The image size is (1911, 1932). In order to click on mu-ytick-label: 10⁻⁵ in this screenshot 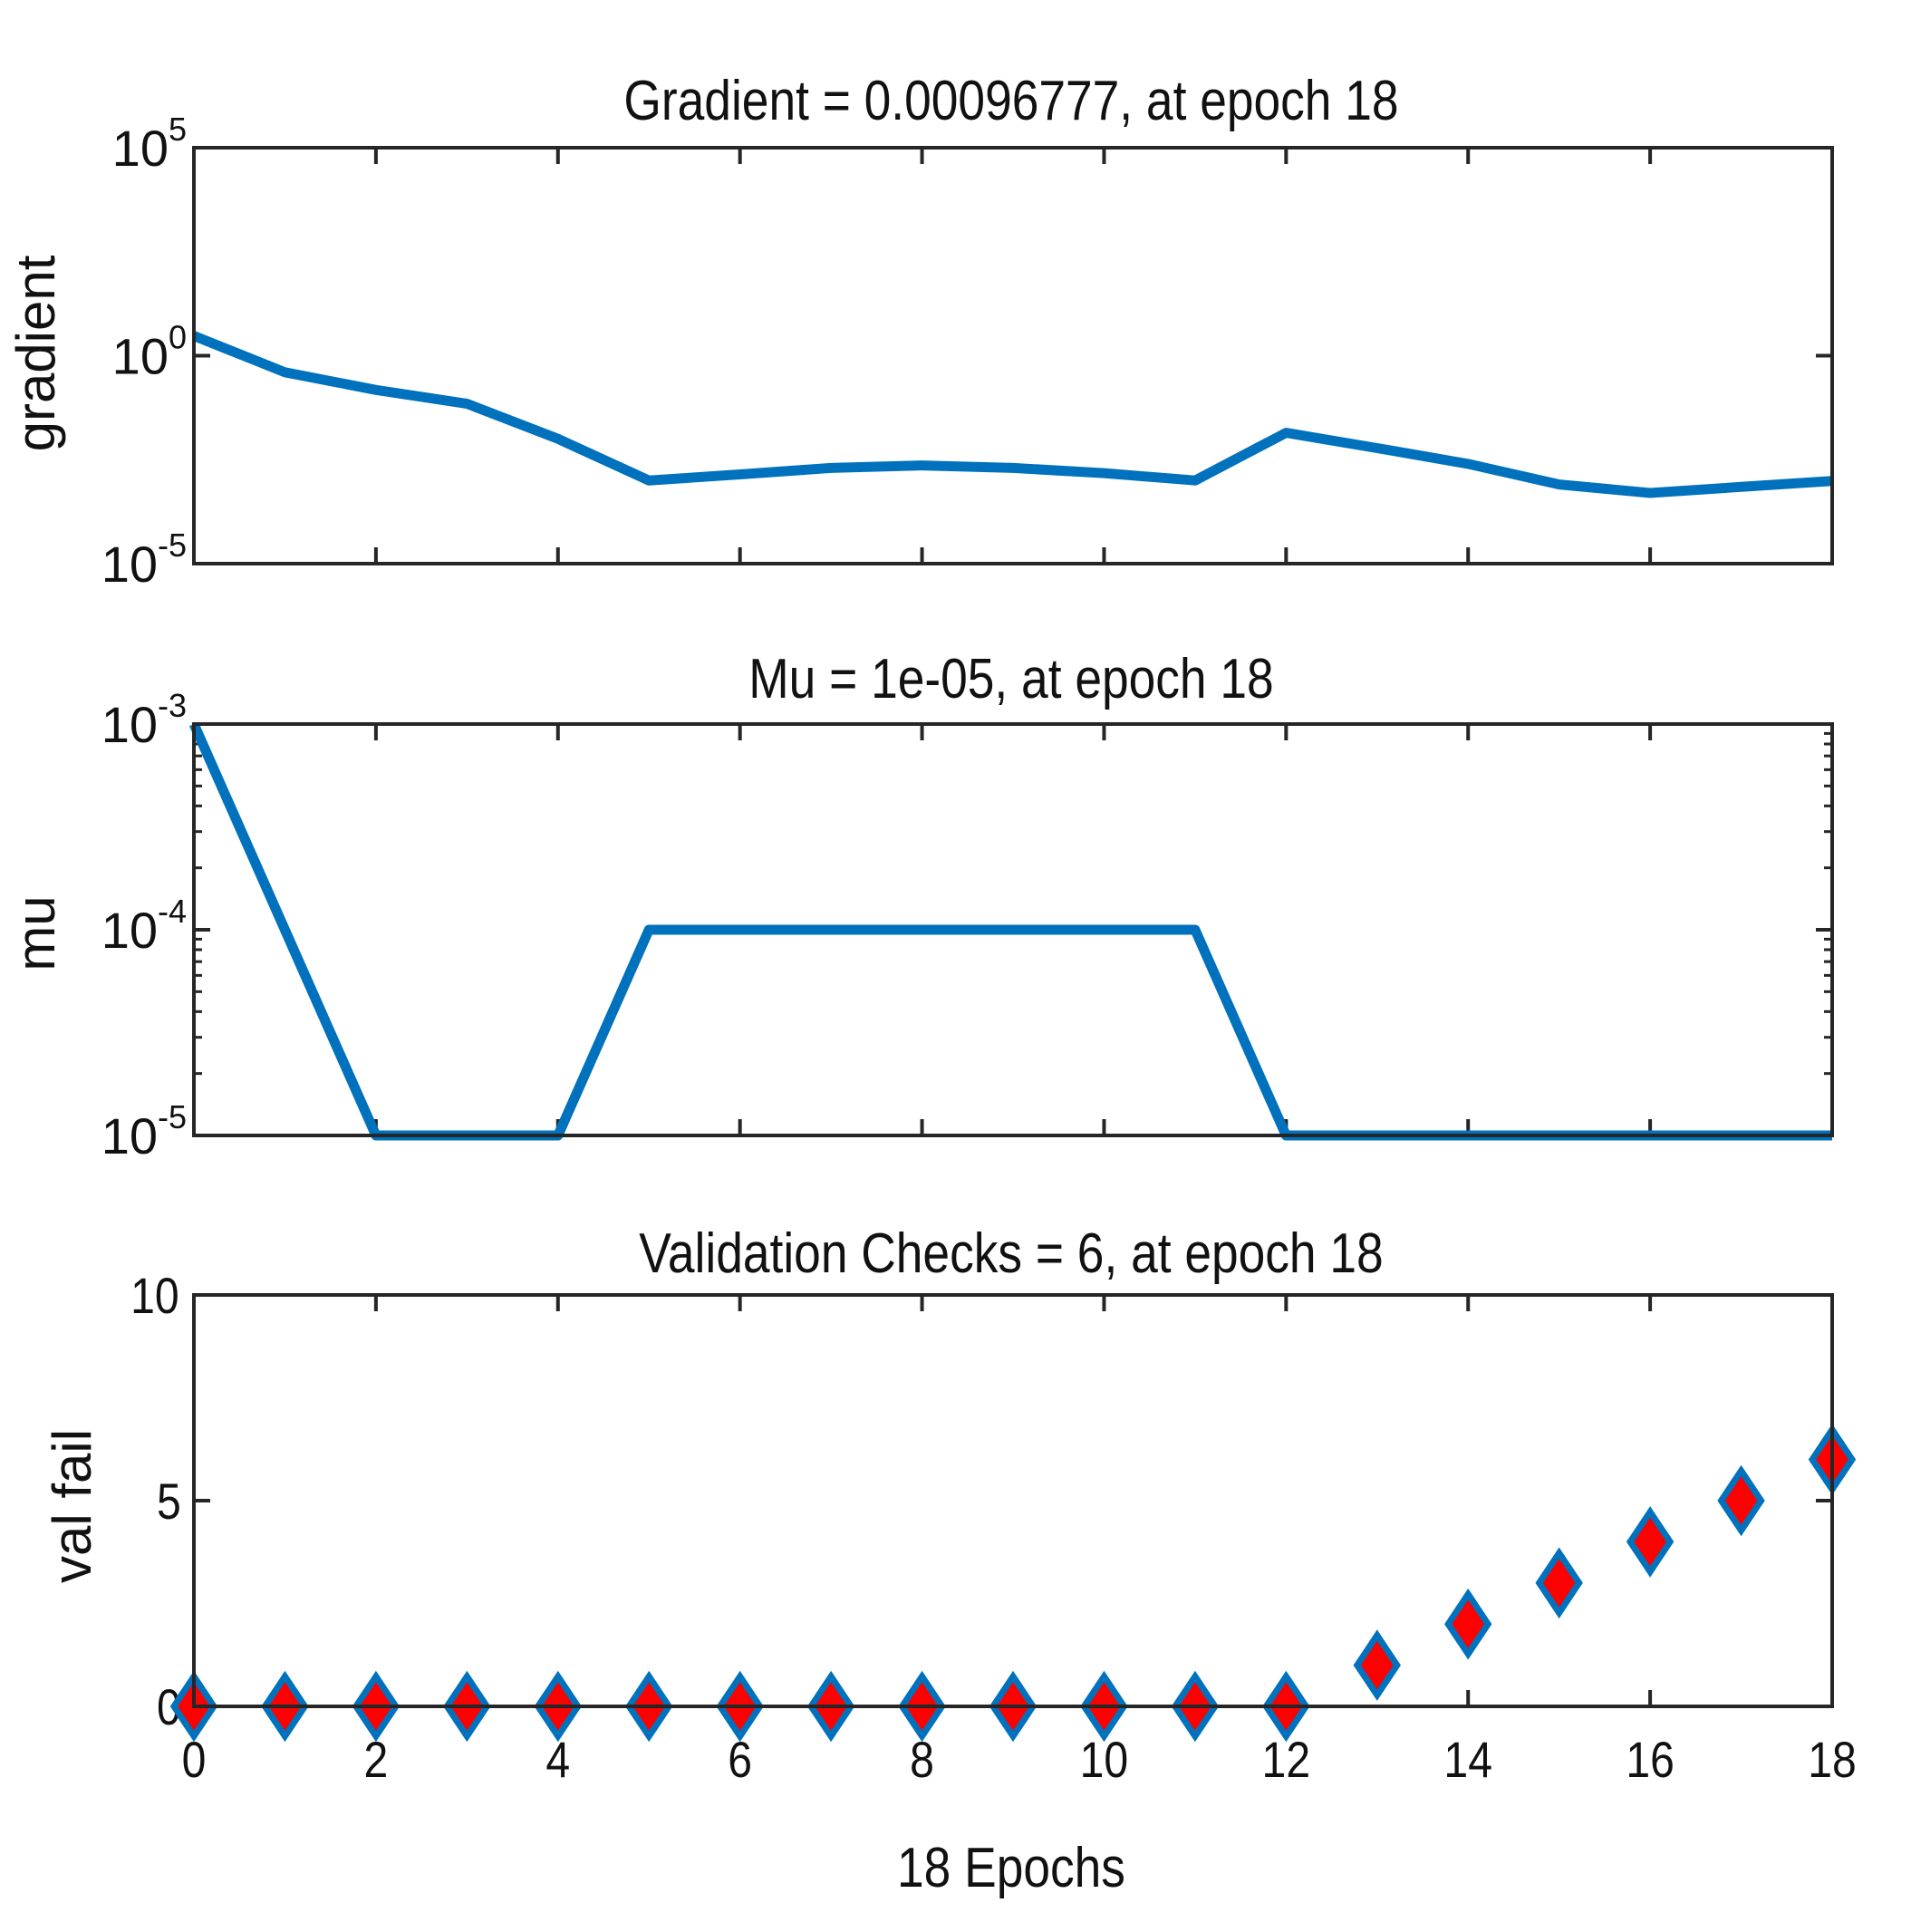, I will do `click(144, 1131)`.